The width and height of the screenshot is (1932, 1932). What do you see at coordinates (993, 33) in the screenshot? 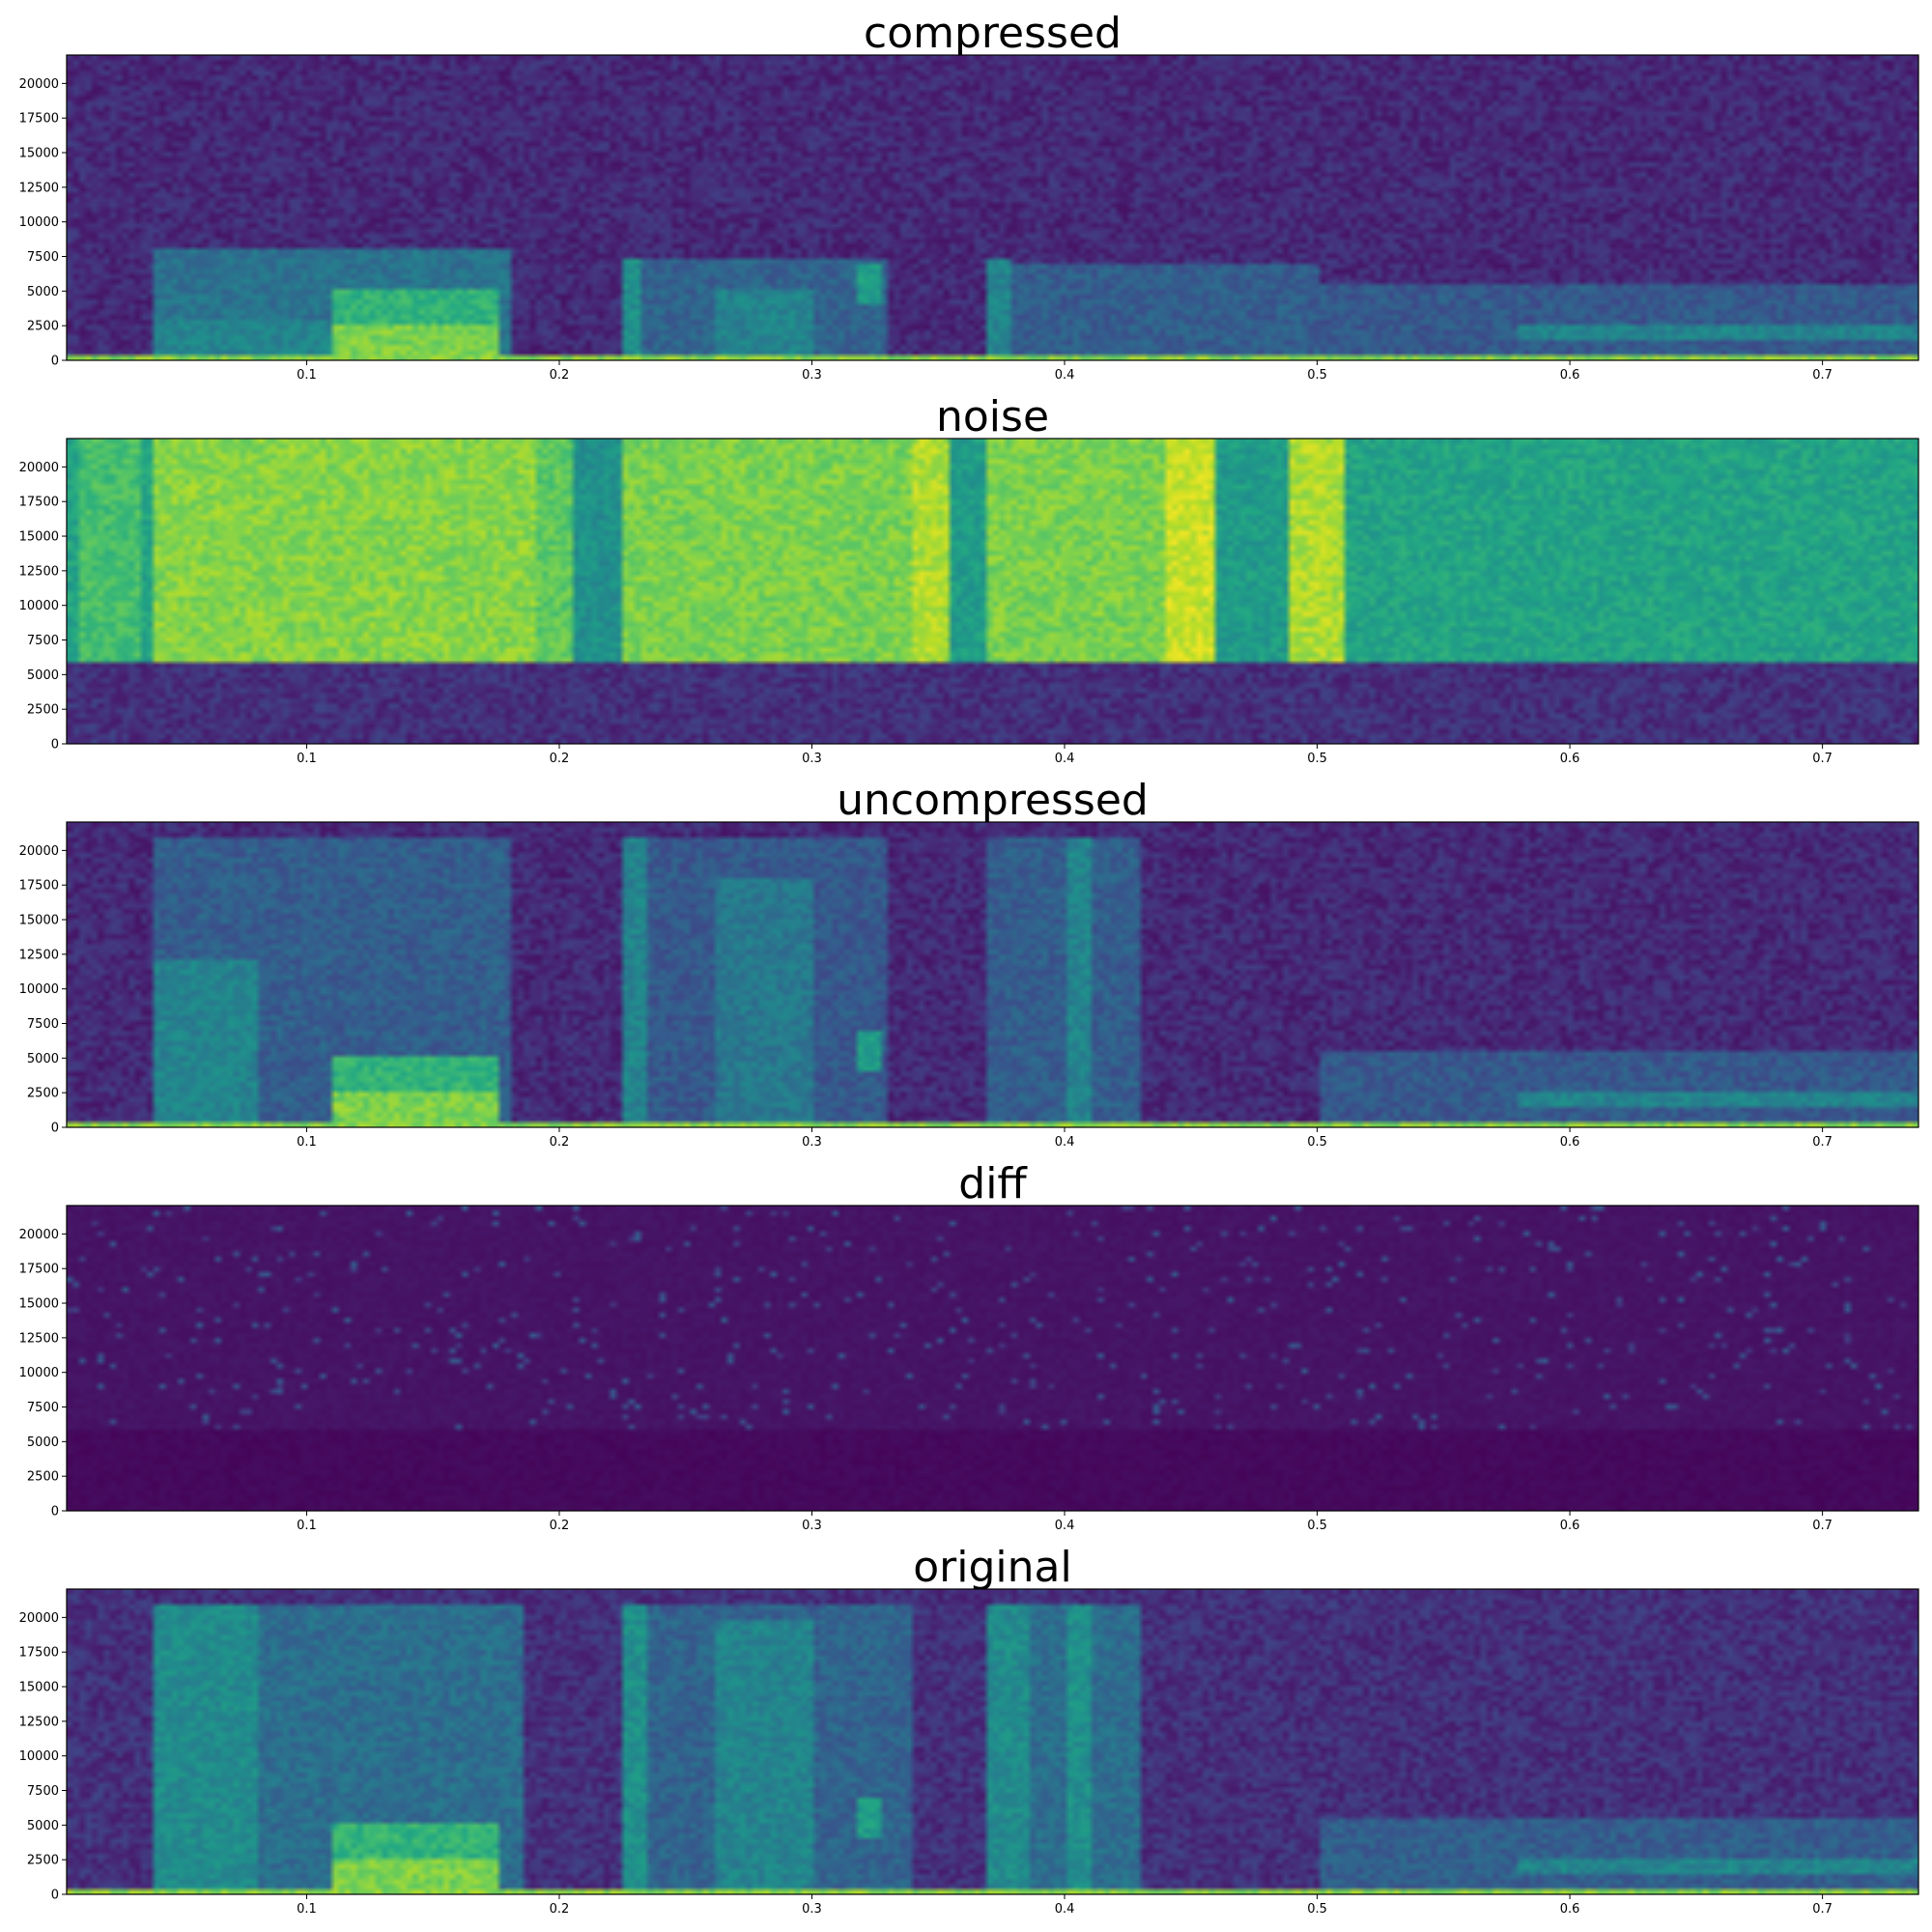
I see `panel-title: compressed` at bounding box center [993, 33].